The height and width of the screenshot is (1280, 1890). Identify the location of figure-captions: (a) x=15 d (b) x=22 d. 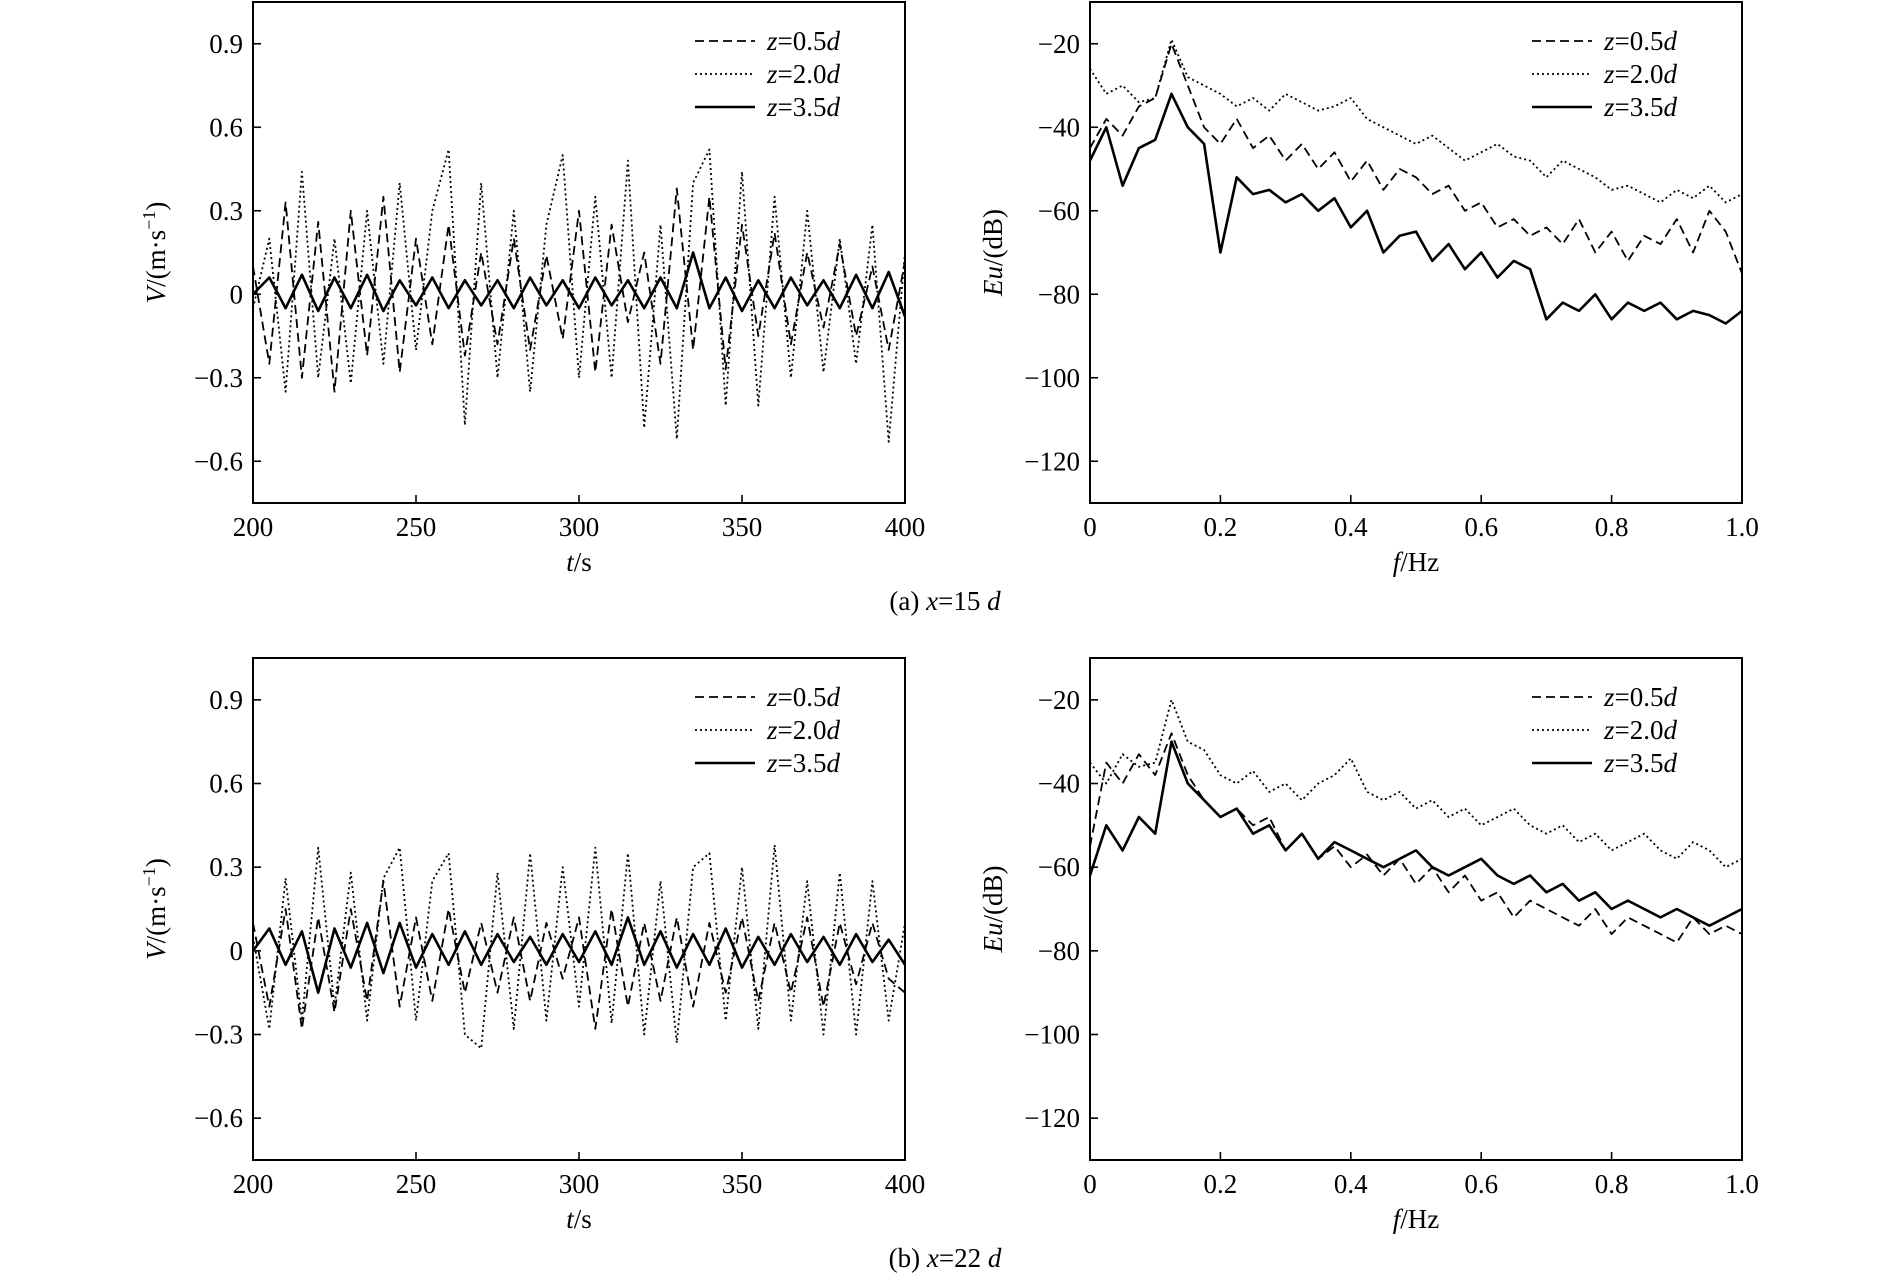
(945, 929).